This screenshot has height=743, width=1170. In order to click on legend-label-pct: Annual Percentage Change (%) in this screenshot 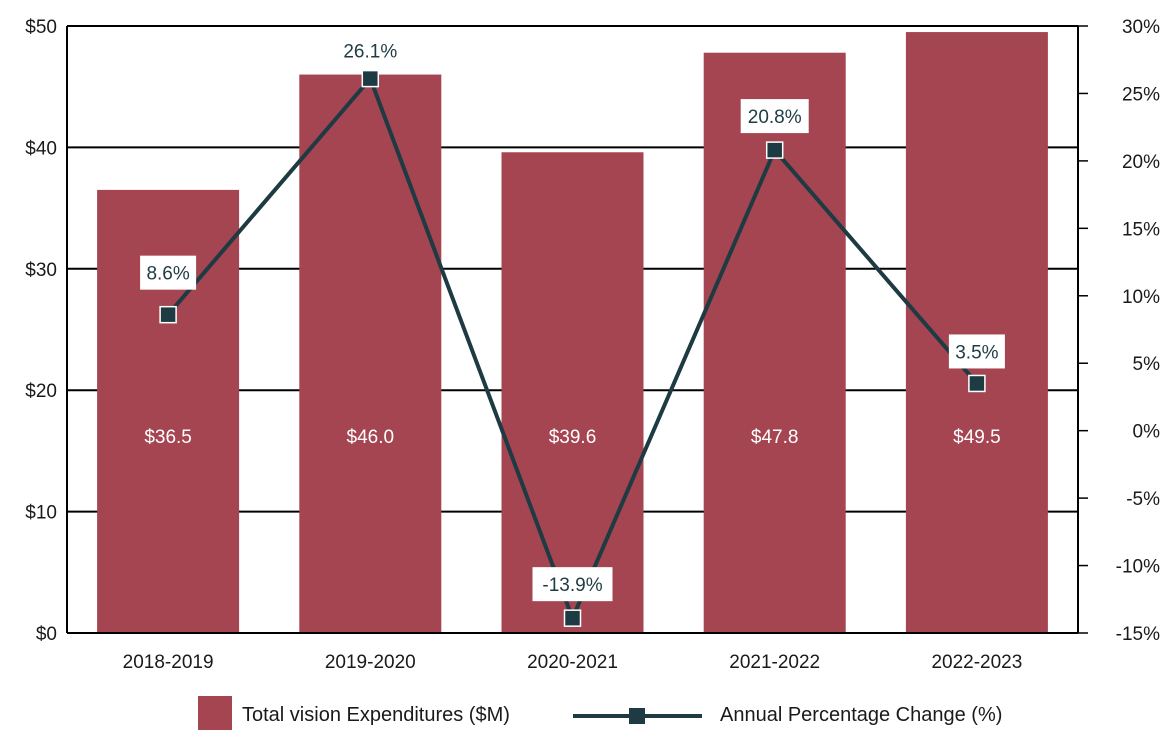, I will do `click(861, 715)`.